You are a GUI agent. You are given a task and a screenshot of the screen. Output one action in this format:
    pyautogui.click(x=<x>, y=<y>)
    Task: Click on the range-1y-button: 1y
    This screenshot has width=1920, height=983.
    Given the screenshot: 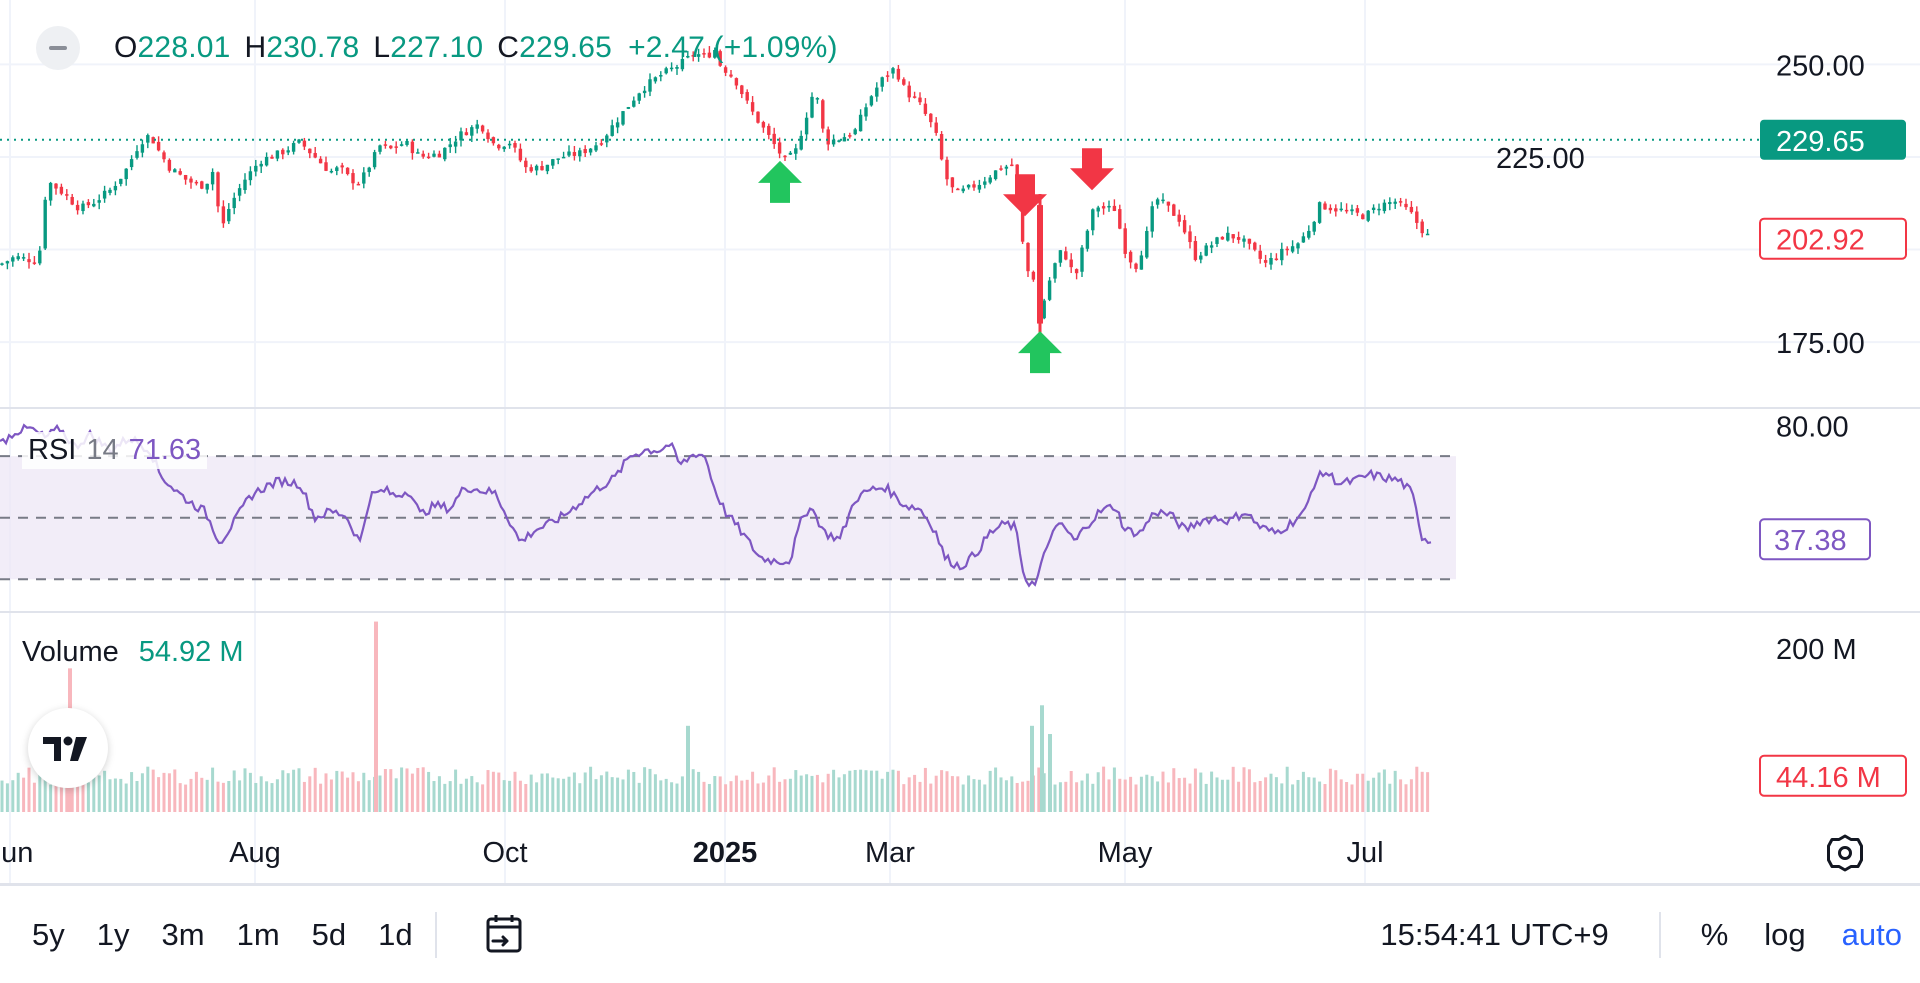 What is the action you would take?
    pyautogui.click(x=113, y=934)
    